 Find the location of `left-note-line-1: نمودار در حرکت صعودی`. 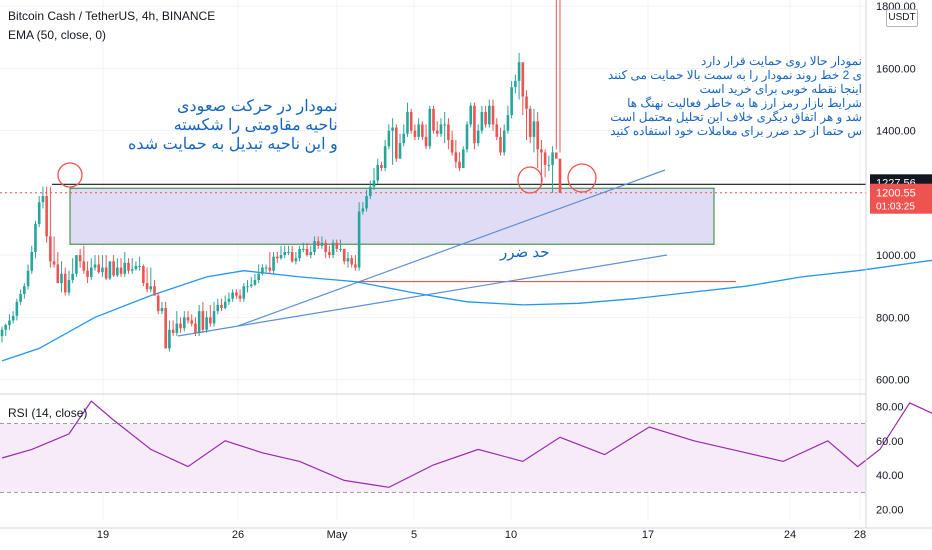

left-note-line-1: نمودار در حرکت صعودی is located at coordinates (257, 106).